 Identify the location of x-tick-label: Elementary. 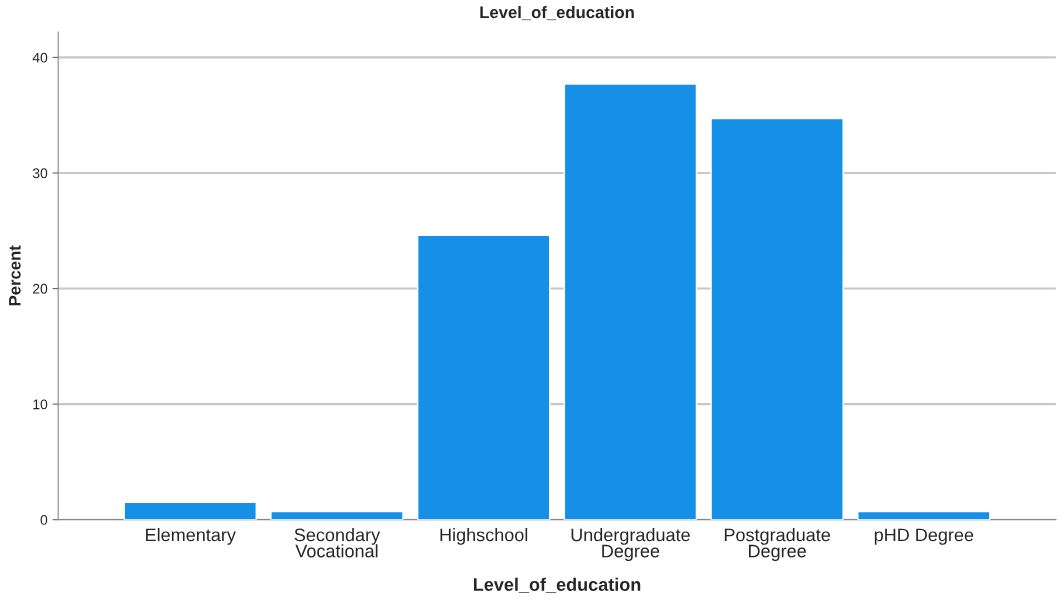
(191, 536).